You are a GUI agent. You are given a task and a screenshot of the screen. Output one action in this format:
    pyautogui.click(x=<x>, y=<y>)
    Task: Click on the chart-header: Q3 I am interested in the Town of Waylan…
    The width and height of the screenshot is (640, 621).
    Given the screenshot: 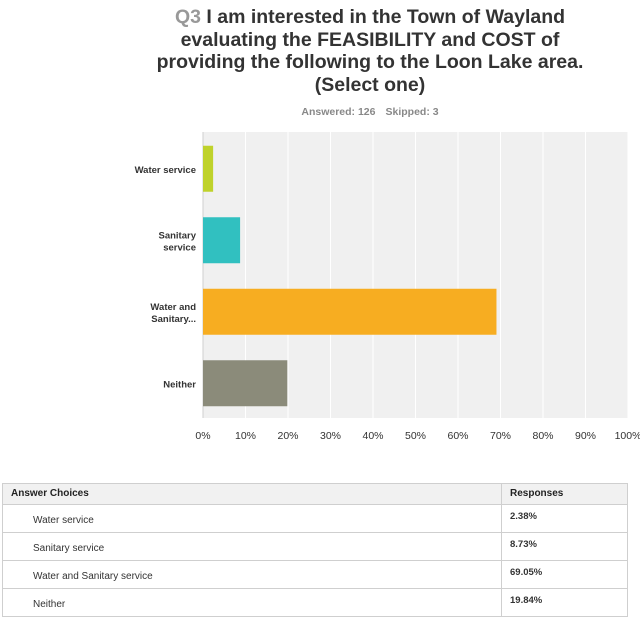 What is the action you would take?
    pyautogui.click(x=370, y=62)
    